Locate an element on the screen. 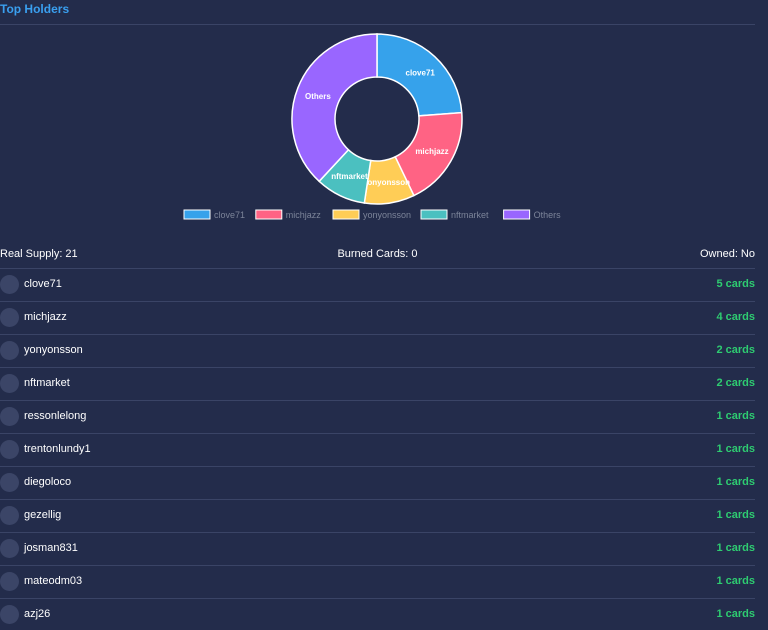 Image resolution: width=768 pixels, height=630 pixels. holder-card-count: 4 cards is located at coordinates (735, 317).